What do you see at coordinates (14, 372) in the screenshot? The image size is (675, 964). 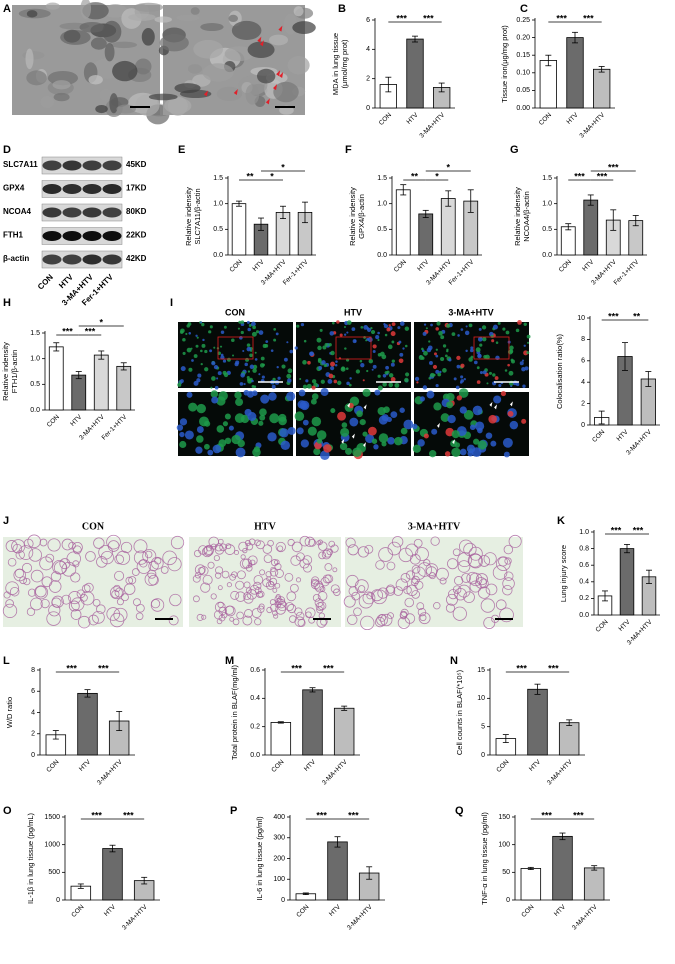 I see `y-axis-label: FTH1/β-actin` at bounding box center [14, 372].